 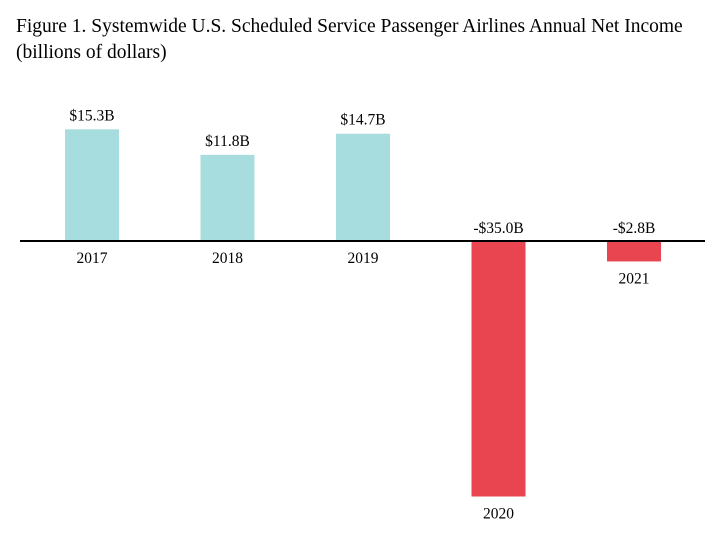 What do you see at coordinates (362, 120) in the screenshot?
I see `data-label-2019: $14.7B` at bounding box center [362, 120].